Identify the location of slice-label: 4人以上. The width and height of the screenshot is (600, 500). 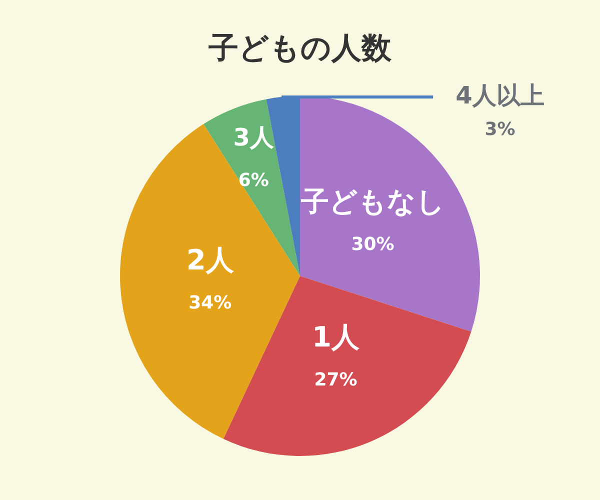
(500, 96).